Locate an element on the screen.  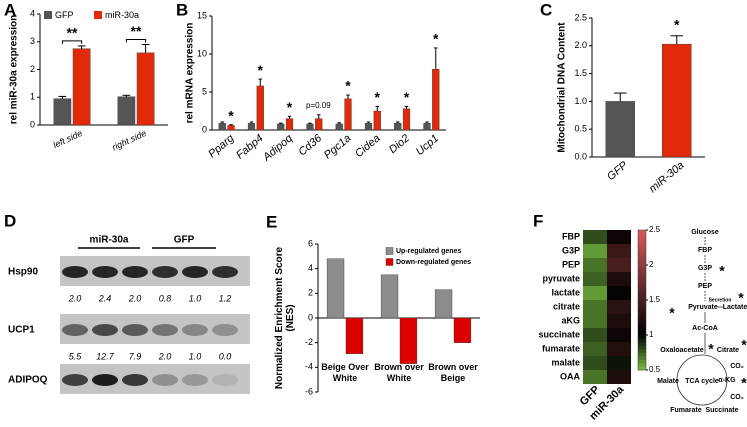
annotation: ** is located at coordinates (136, 31).